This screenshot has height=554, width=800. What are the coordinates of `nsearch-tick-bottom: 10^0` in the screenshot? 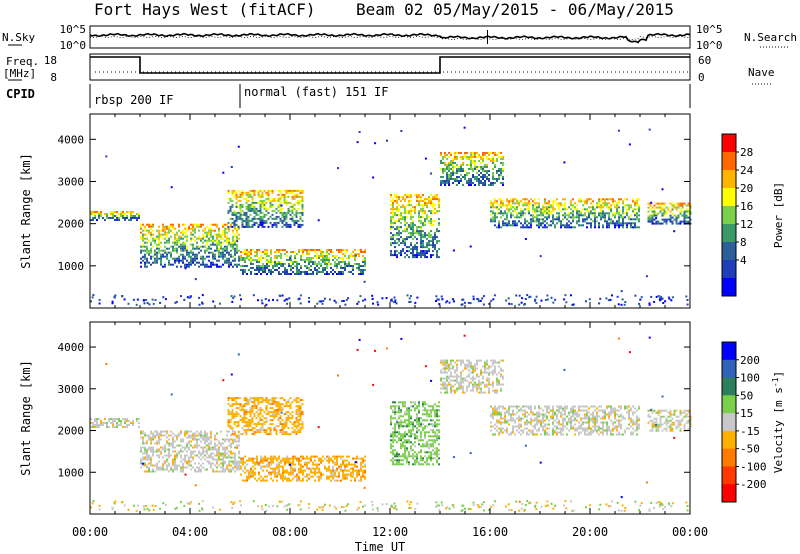 It's located at (709, 45).